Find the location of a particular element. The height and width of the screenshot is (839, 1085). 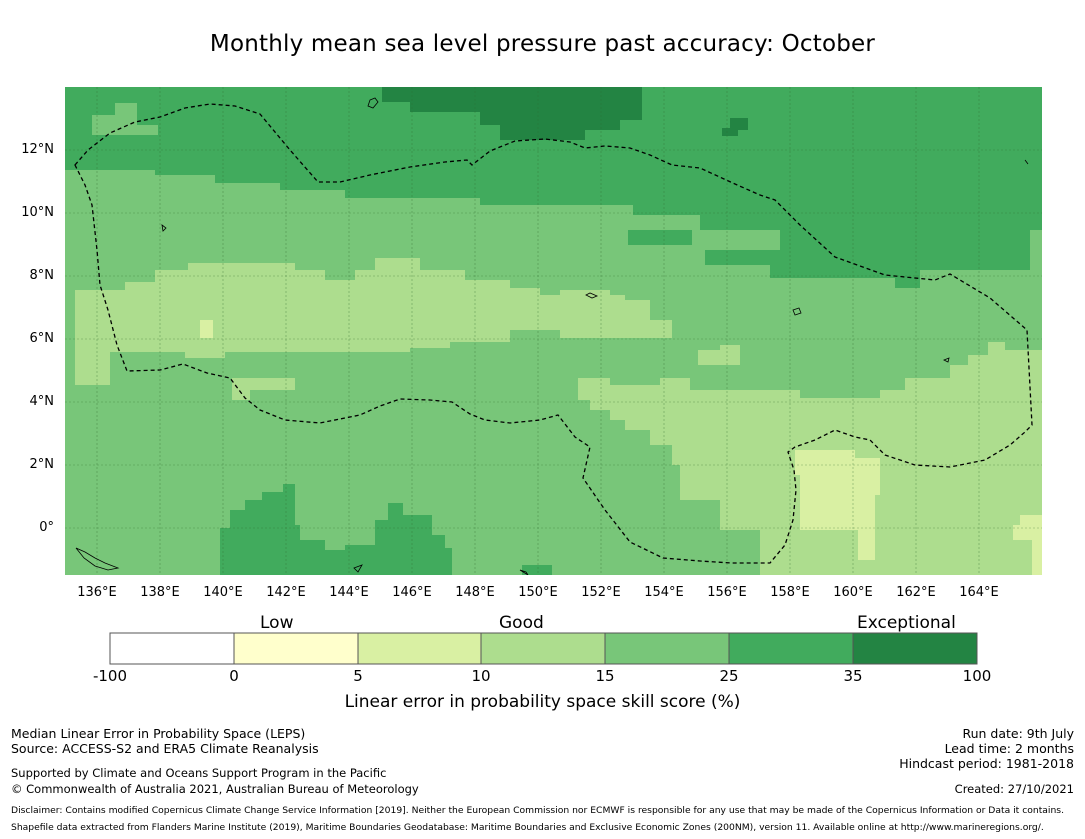

colorbar-tick-25: 25 is located at coordinates (729, 676).